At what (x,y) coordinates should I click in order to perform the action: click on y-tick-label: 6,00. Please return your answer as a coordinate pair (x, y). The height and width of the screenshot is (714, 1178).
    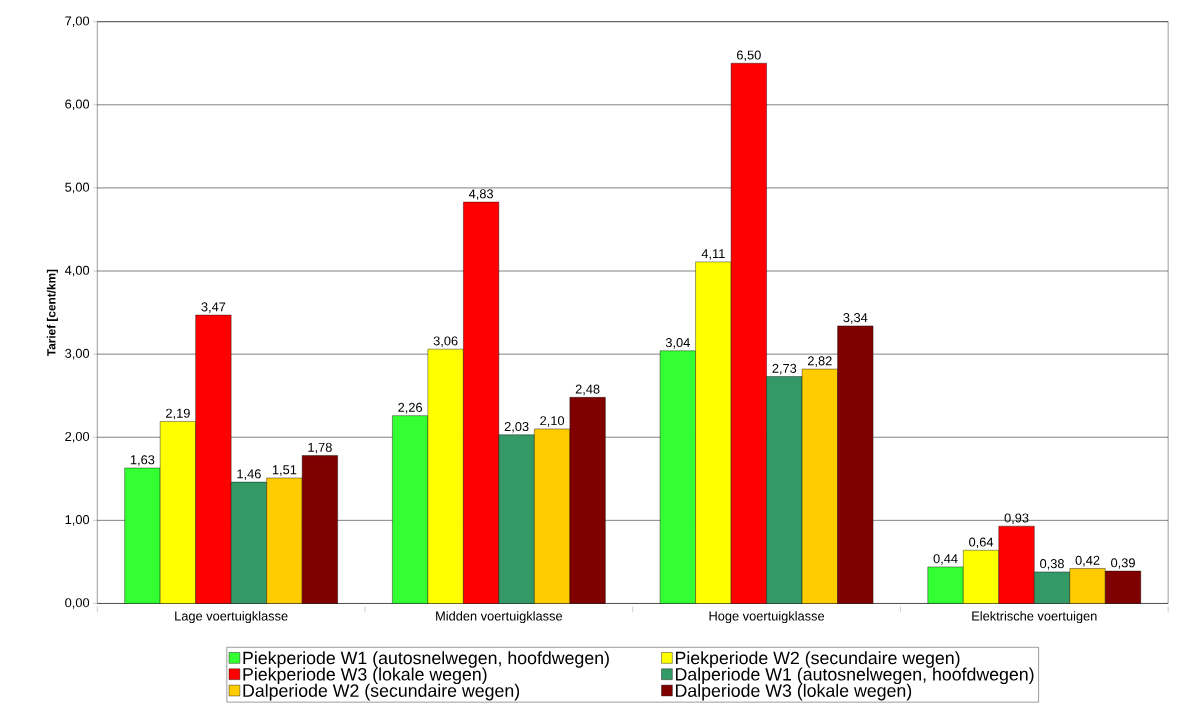
    Looking at the image, I should click on (77, 105).